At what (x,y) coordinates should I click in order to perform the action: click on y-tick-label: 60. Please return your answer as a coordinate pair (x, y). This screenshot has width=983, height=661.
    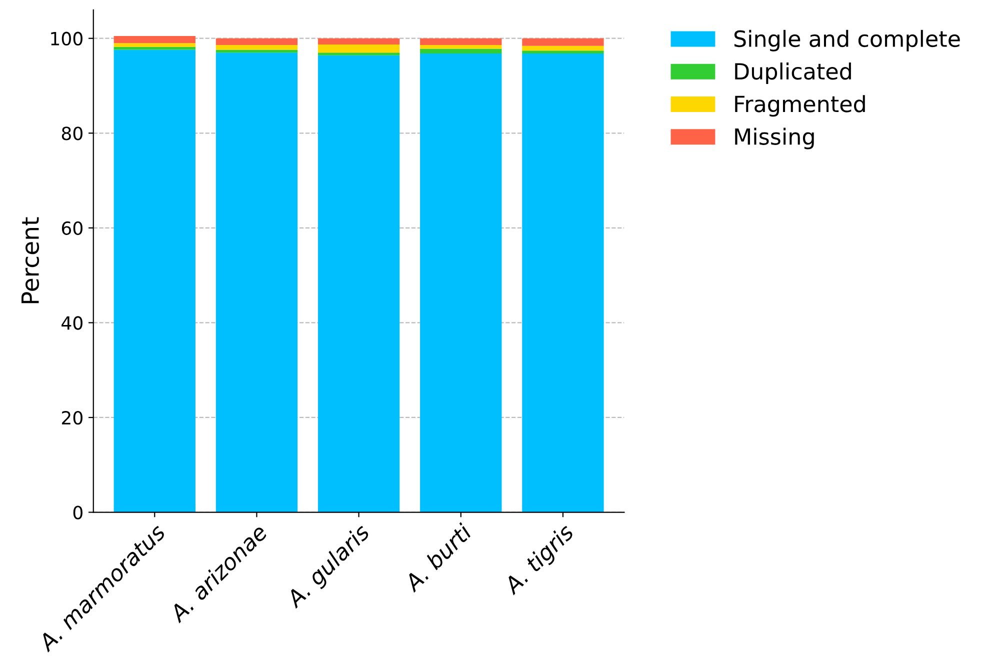
    Looking at the image, I should click on (72, 228).